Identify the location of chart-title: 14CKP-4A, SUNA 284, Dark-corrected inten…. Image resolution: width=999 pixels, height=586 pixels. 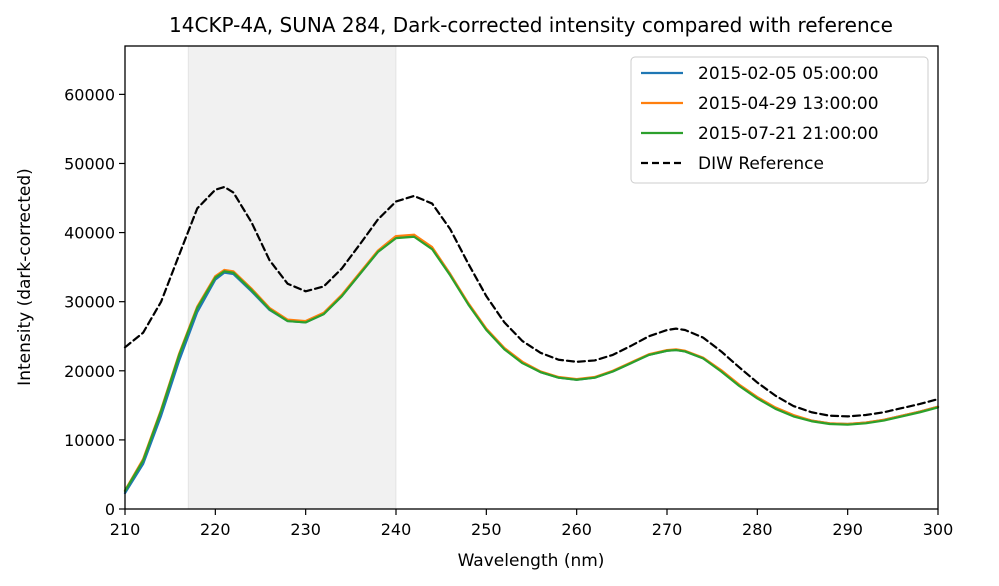
(531, 25).